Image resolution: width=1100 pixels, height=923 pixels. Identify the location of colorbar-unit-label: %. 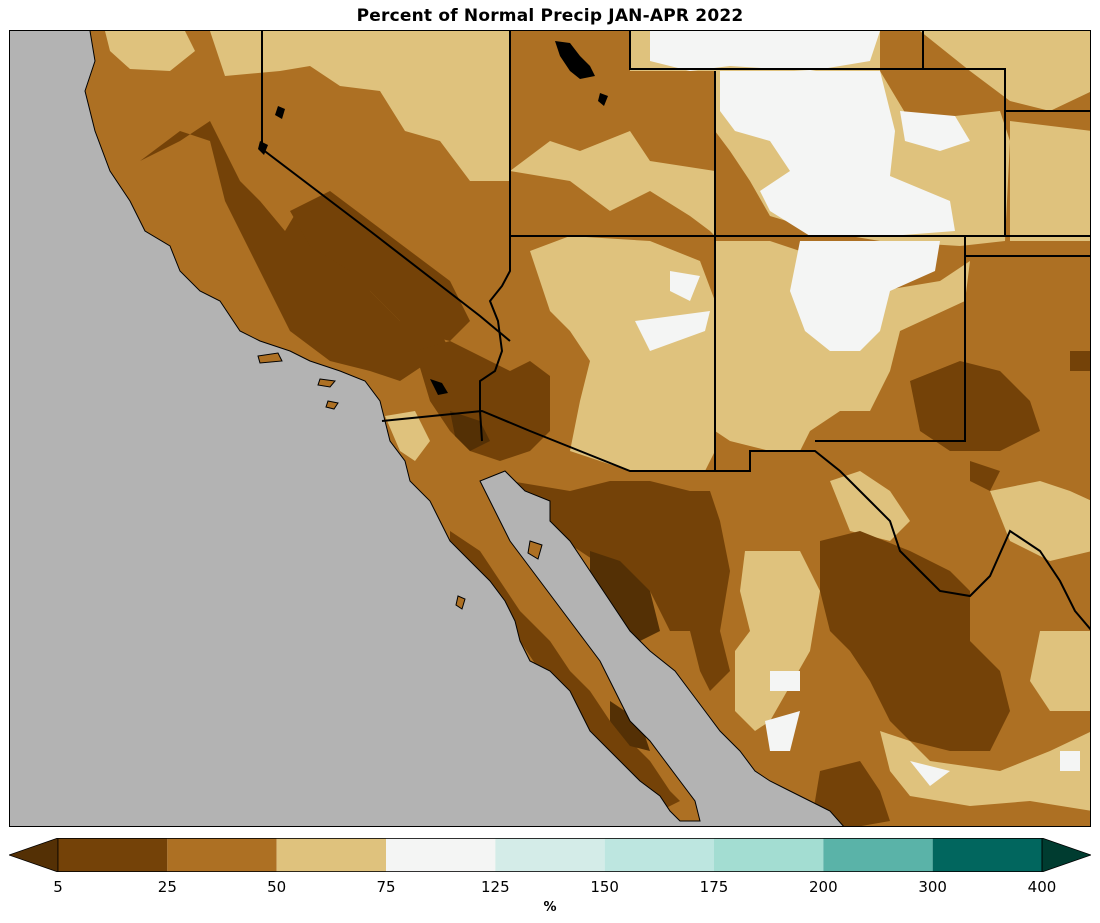
(550, 907).